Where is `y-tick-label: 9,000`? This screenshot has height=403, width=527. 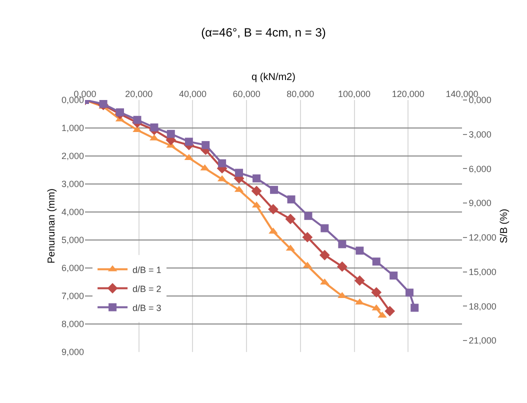 y-tick-label: 9,000 is located at coordinates (72, 352).